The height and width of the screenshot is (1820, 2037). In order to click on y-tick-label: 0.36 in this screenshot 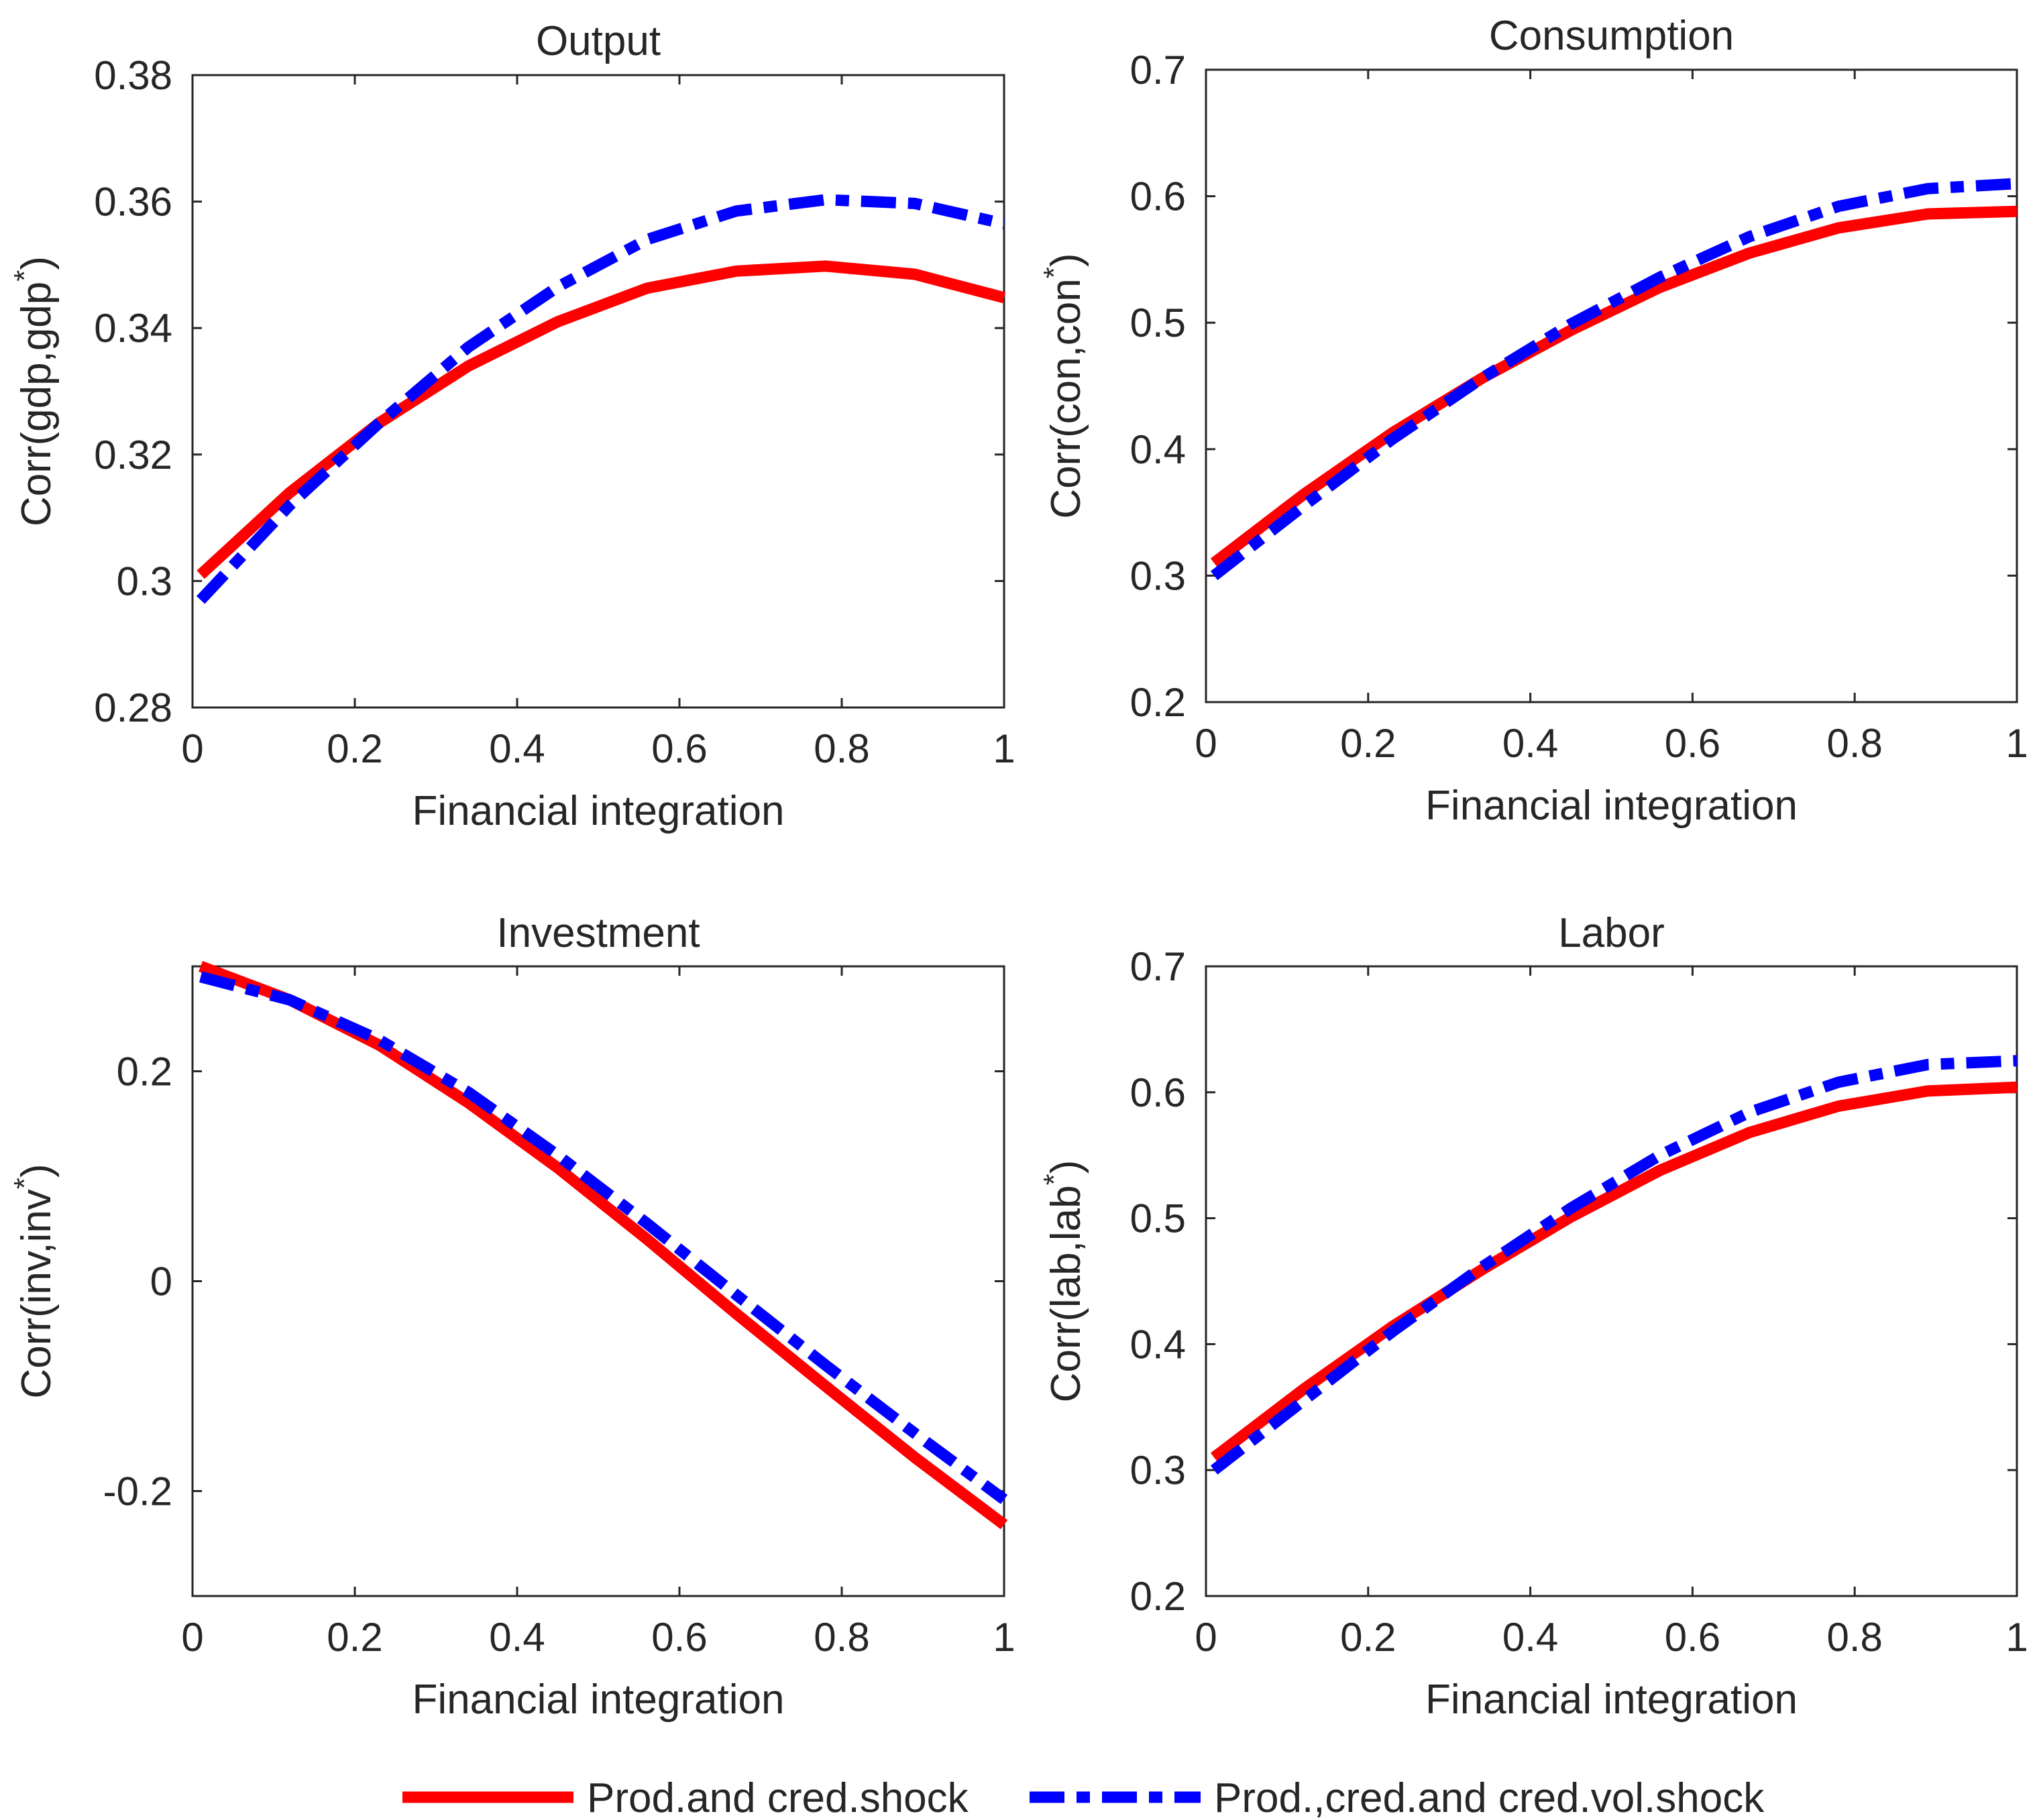, I will do `click(133, 202)`.